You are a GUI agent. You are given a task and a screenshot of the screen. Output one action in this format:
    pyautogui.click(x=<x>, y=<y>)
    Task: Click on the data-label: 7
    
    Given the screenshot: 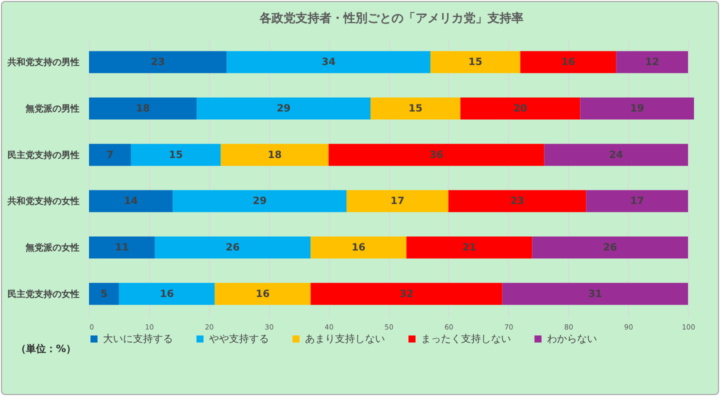 What is the action you would take?
    pyautogui.click(x=110, y=155)
    